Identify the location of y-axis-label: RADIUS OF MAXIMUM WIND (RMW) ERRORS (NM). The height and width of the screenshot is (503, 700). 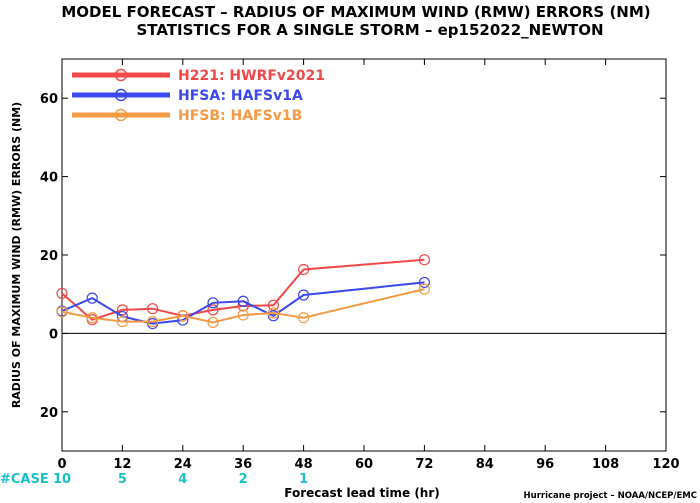
(16, 255).